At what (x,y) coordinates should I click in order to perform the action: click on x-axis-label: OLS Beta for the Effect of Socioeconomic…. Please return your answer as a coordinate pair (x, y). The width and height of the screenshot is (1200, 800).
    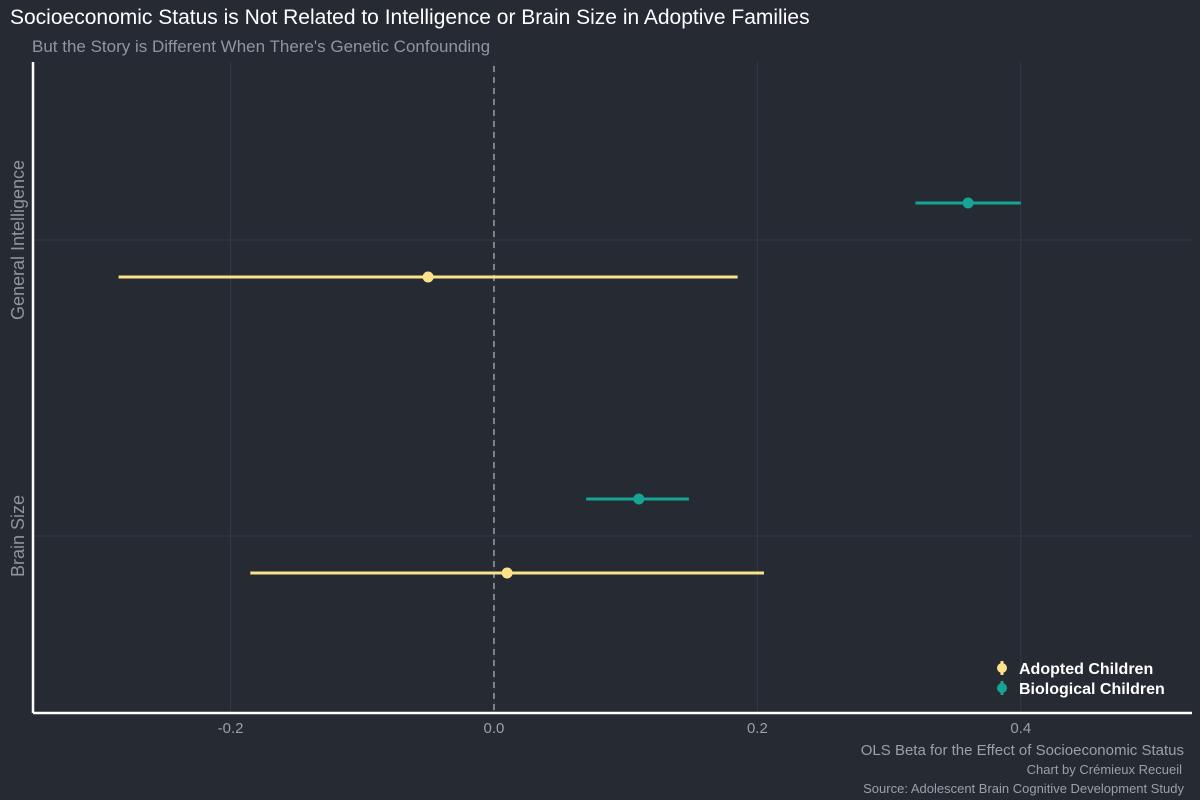
    Looking at the image, I should click on (1022, 750).